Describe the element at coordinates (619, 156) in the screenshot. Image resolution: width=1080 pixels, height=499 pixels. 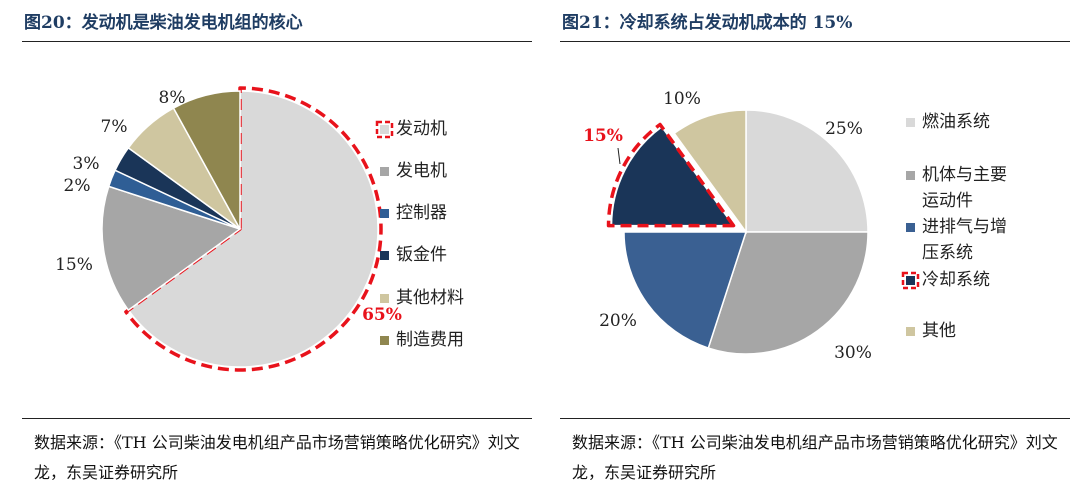
I see `leader-line` at that location.